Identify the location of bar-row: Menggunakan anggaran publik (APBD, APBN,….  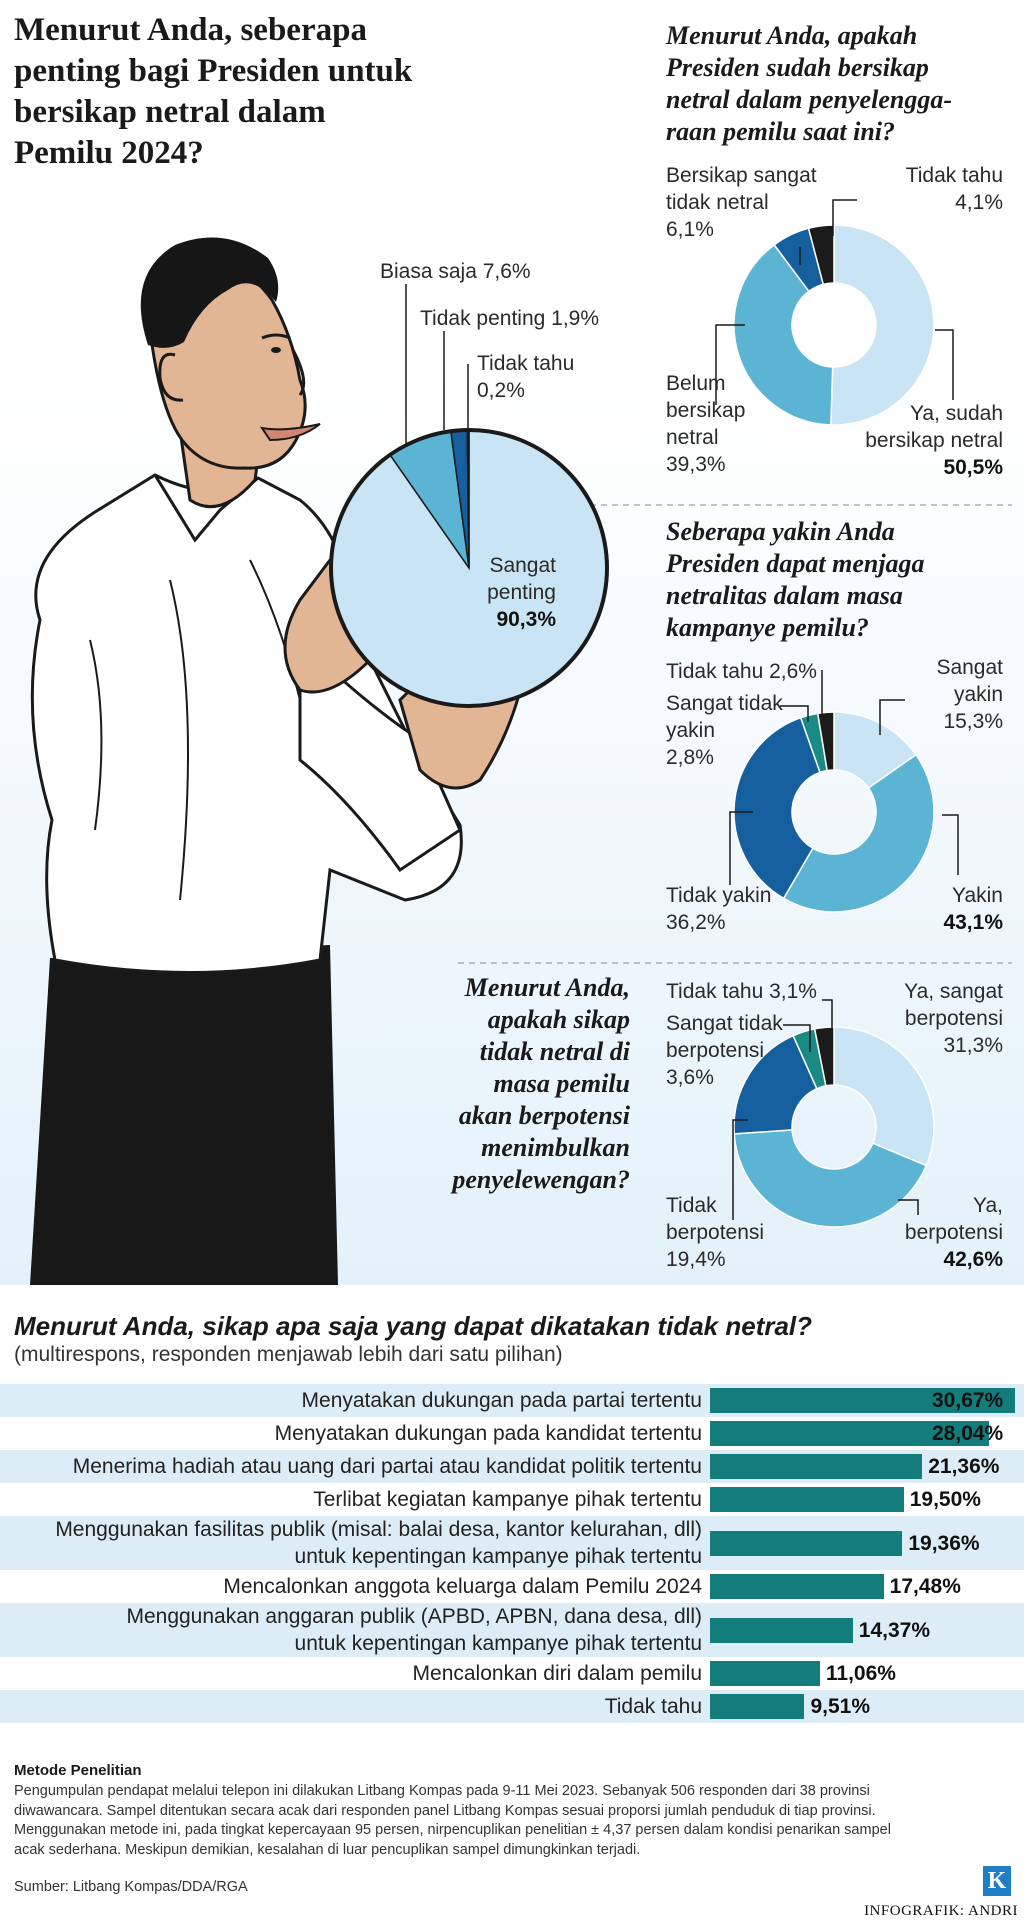
(512, 1630).